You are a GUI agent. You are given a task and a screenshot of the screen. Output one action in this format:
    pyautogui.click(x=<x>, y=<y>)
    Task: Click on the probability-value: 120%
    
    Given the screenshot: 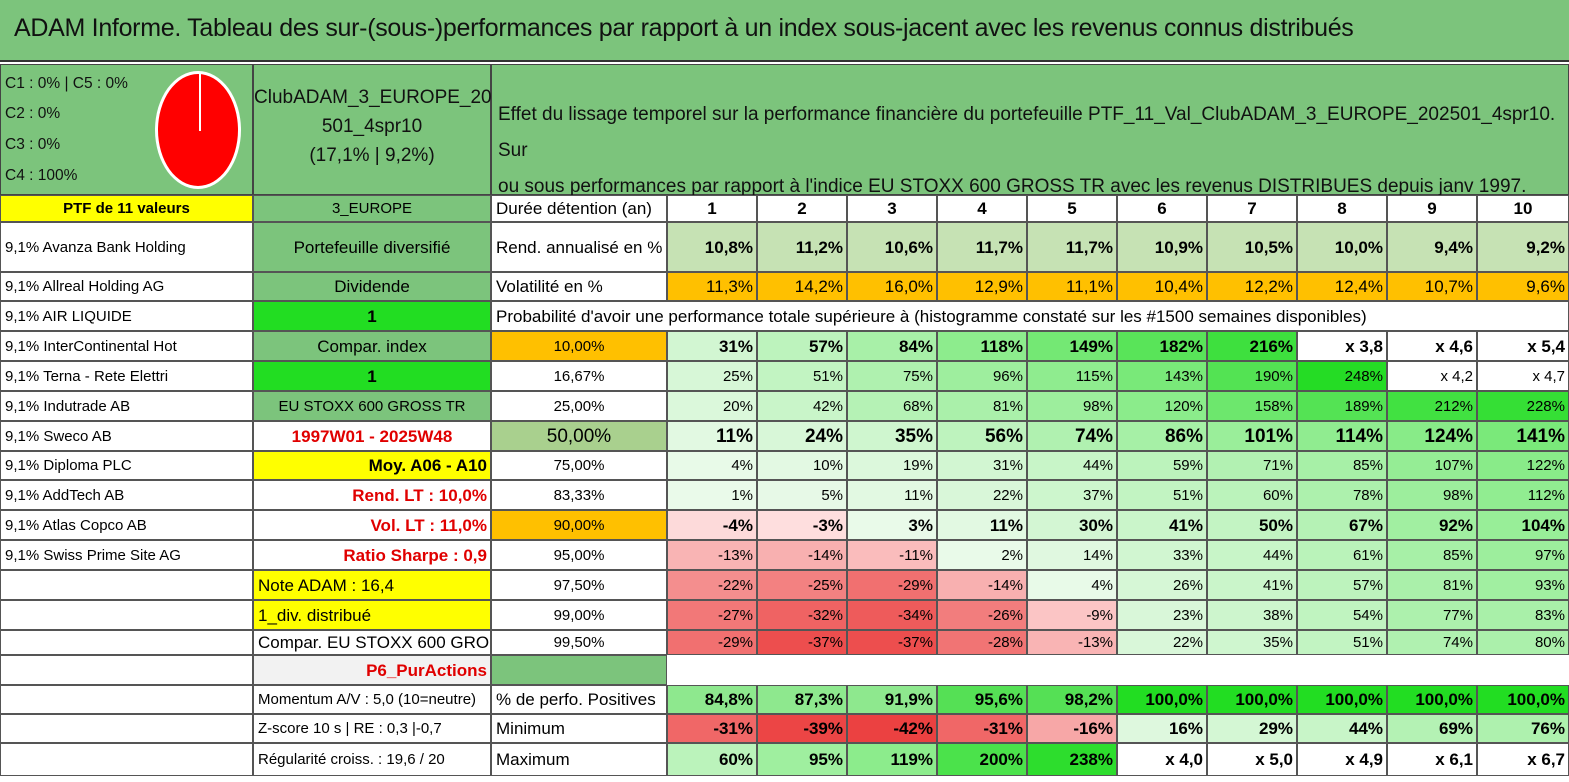 What is the action you would take?
    pyautogui.click(x=1162, y=406)
    